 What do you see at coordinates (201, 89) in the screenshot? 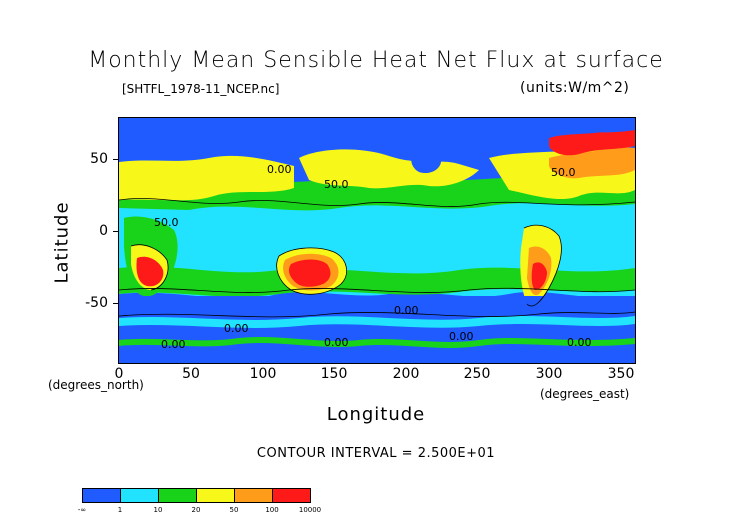
I see `file-label: [SHTFL_1978-11_NCEP.nc]` at bounding box center [201, 89].